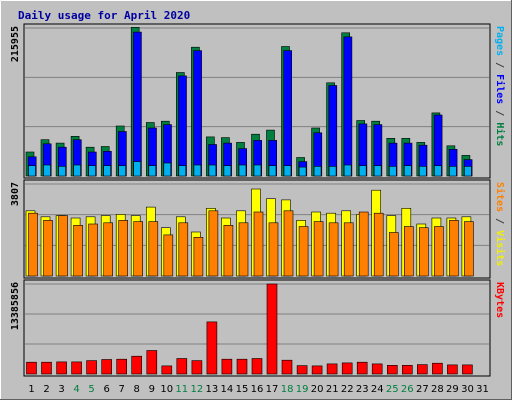 This screenshot has height=400, width=512. I want to click on x-tick-label-day-25: 25, so click(392, 389).